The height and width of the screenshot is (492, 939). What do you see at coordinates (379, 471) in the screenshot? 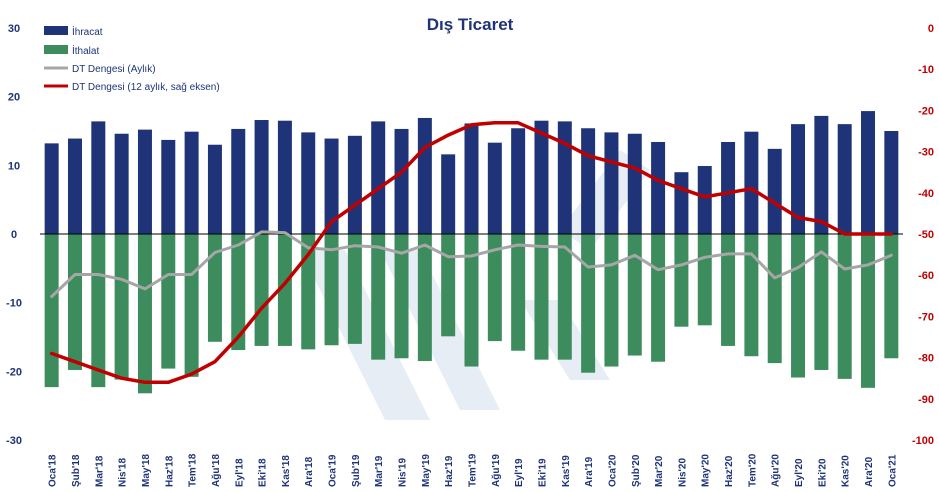
I see `x-tick-label: Mar'19` at bounding box center [379, 471].